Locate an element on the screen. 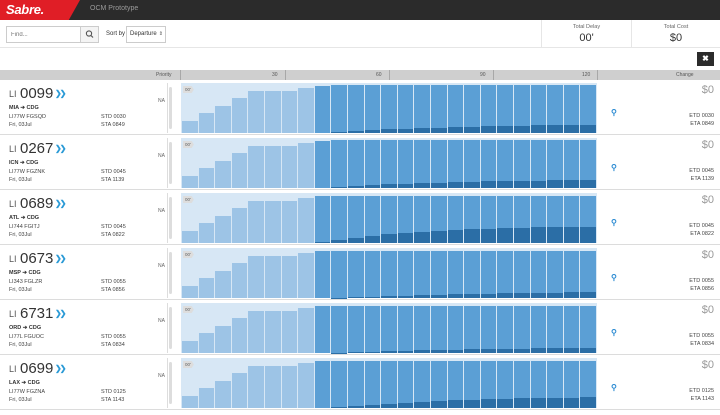 This screenshot has height=415, width=720. delay-marker: 00' is located at coordinates (188, 254).